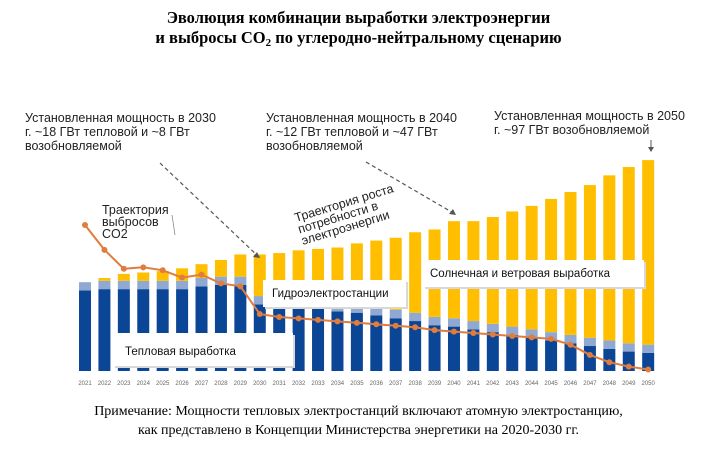 This screenshot has width=717, height=458. I want to click on hydro-bar-2021, so click(85, 286).